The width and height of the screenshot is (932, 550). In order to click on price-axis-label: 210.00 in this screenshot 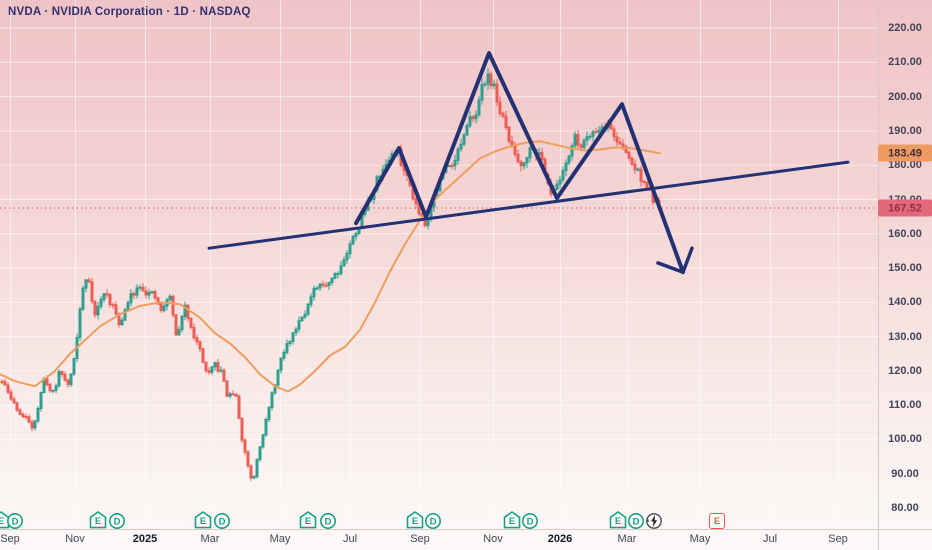, I will do `click(905, 62)`.